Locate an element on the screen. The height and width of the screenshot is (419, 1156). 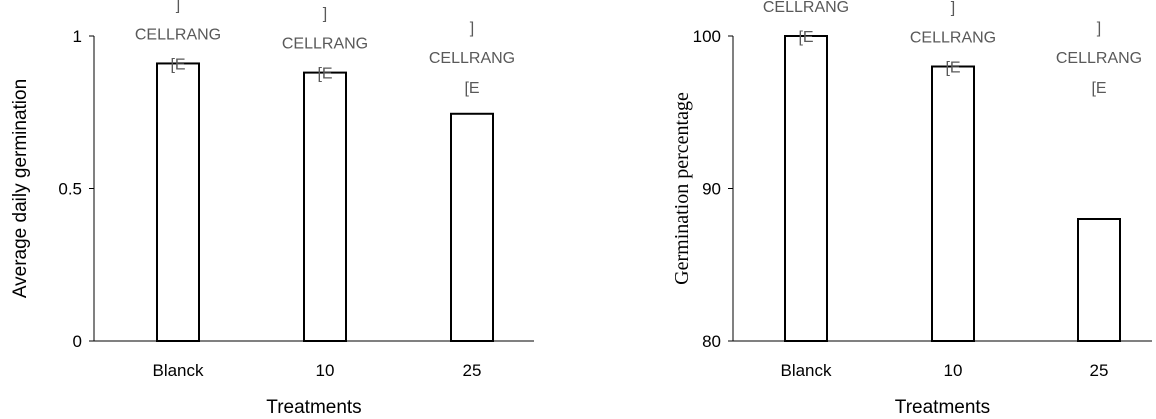
chart1-data-label-1-line-2: CELLRANG is located at coordinates (178, 34).